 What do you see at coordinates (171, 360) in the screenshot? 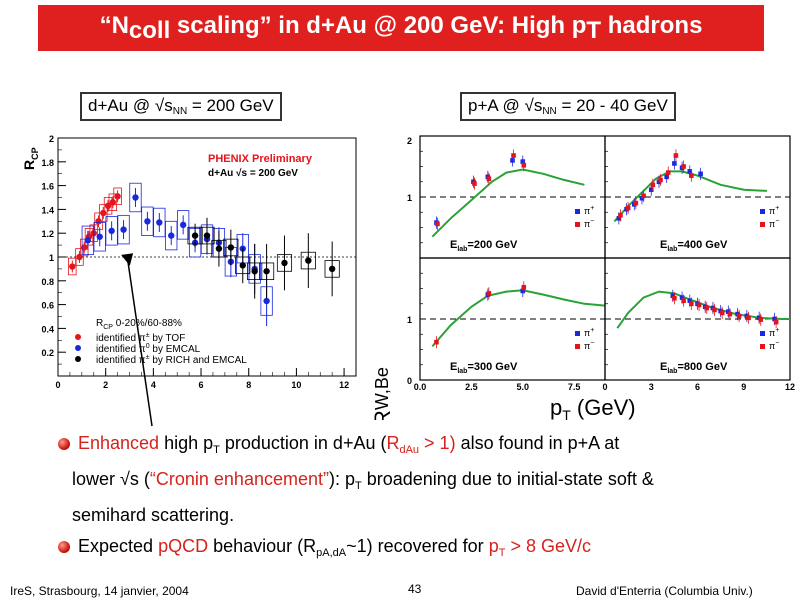
I see `svg-text:identified π± by RICH and EMCA: identified π± by RICH and EMCAL` at bounding box center [171, 360].